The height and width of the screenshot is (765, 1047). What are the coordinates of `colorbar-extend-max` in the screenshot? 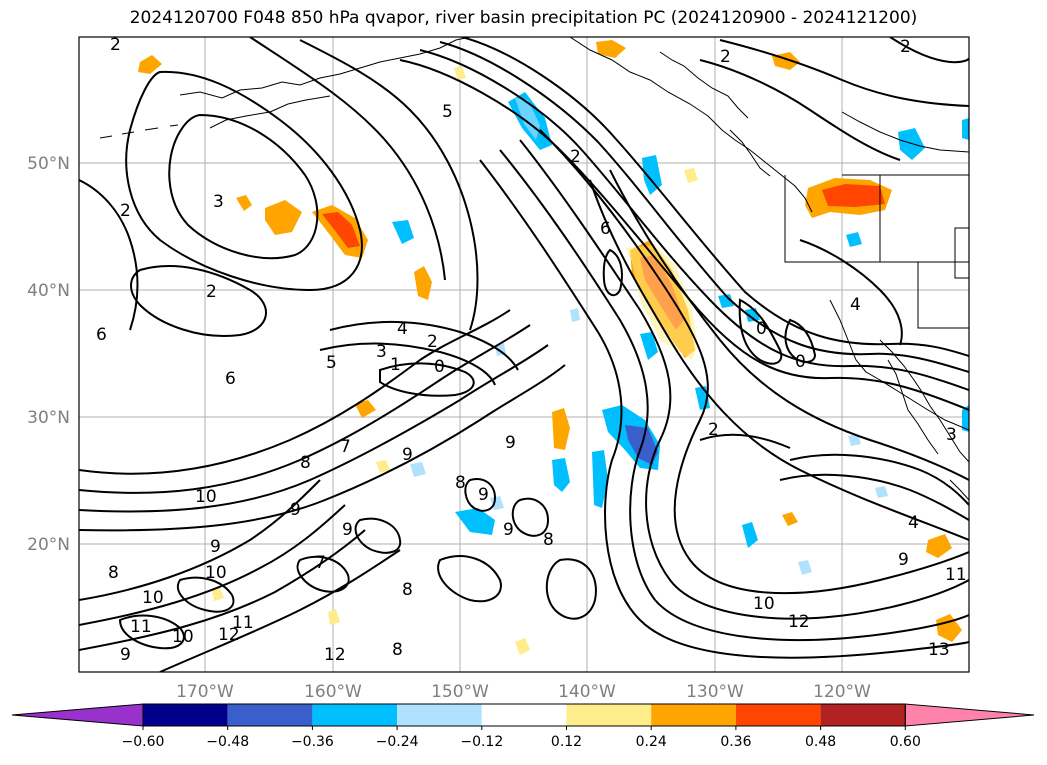 It's located at (969, 715).